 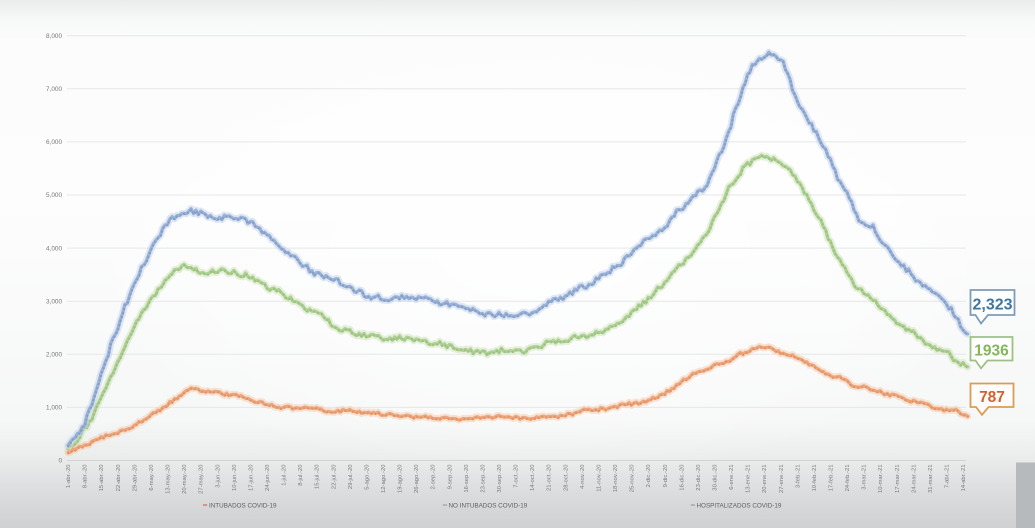 What do you see at coordinates (135, 478) in the screenshot?
I see `svg-text: 29-abr.-20` at bounding box center [135, 478].